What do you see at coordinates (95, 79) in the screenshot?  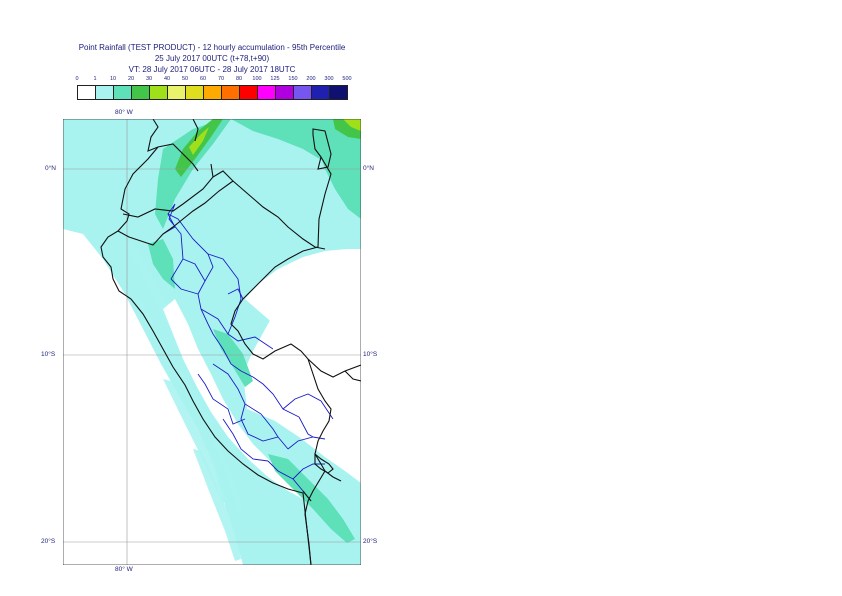 I see `legend-threshold-label: 1` at bounding box center [95, 79].